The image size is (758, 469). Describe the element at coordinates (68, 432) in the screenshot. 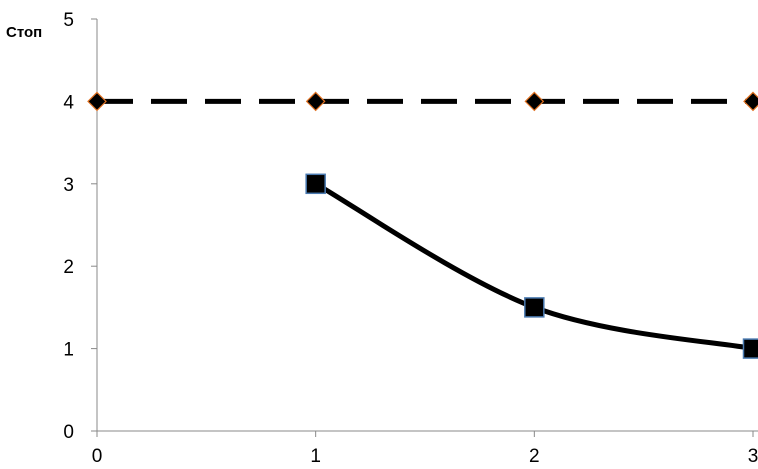

I see `y-tick-label: 0` at that location.